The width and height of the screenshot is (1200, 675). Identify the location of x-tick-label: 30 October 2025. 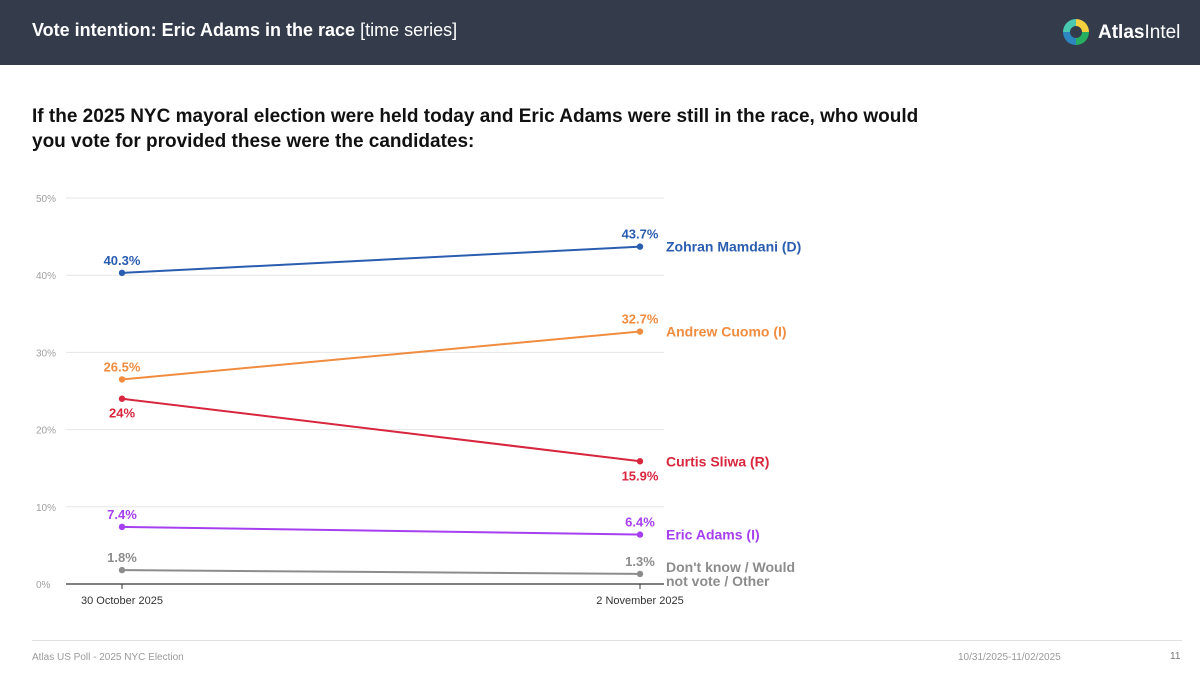
(122, 601).